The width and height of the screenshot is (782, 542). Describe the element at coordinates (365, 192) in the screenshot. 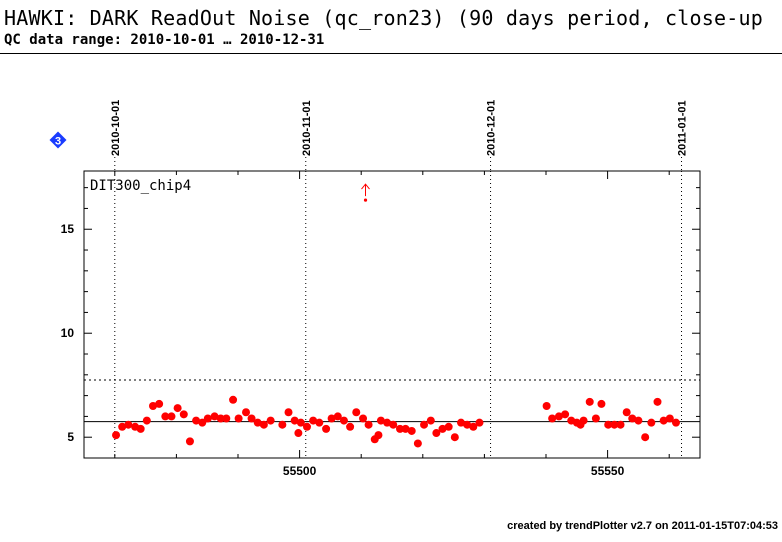

I see `outlier-marker` at that location.